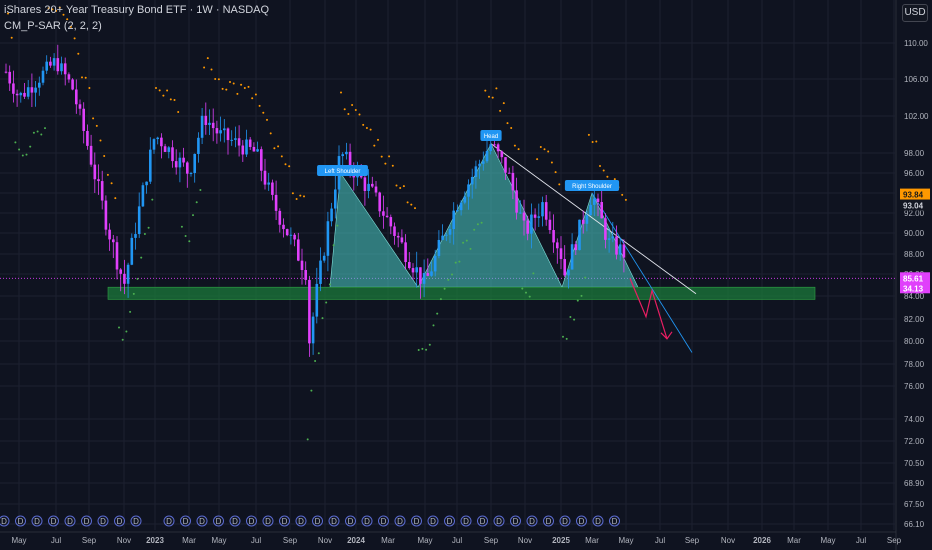 The height and width of the screenshot is (550, 932). What do you see at coordinates (915, 13) in the screenshot?
I see `currency-button: USD` at bounding box center [915, 13].